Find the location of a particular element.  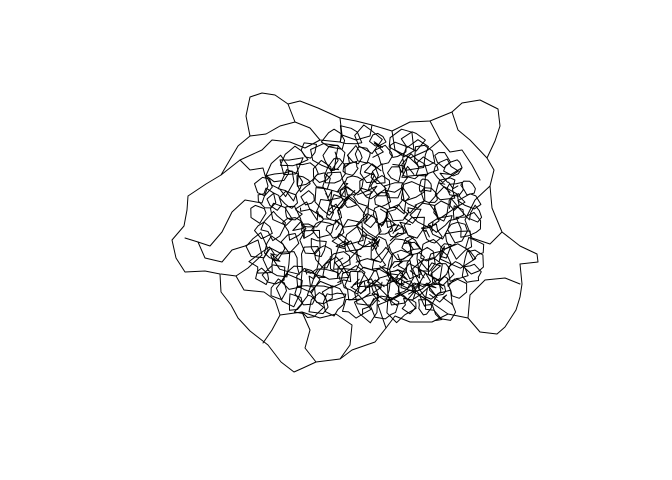

dense-core-lines is located at coordinates (365, 224).